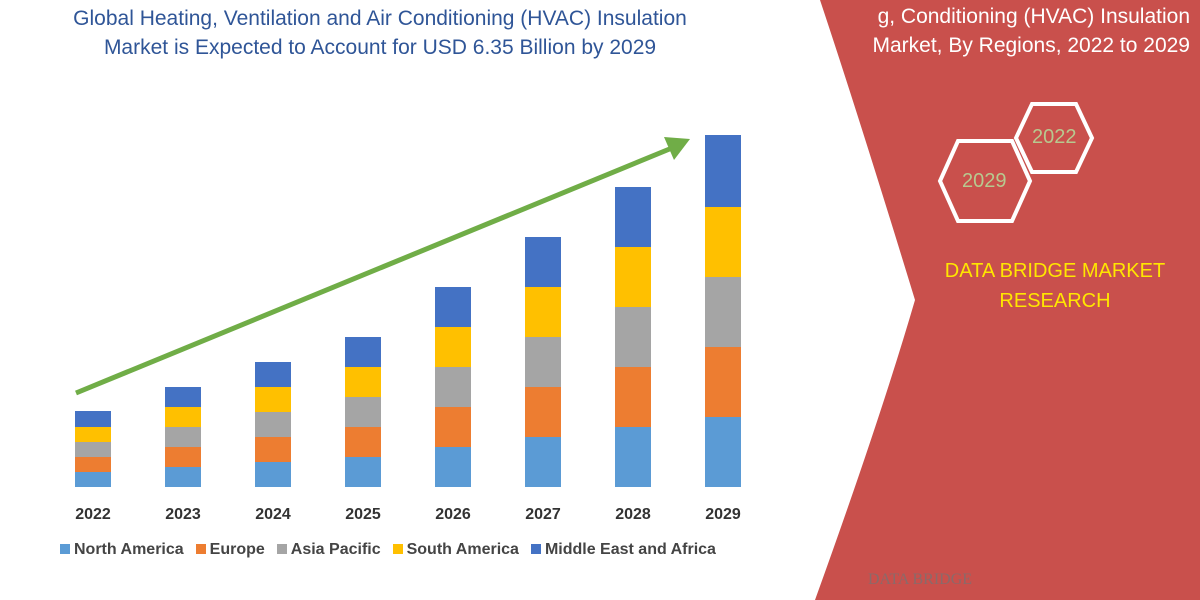 The height and width of the screenshot is (600, 1200). Describe the element at coordinates (129, 549) in the screenshot. I see `legend-label: North America` at that location.